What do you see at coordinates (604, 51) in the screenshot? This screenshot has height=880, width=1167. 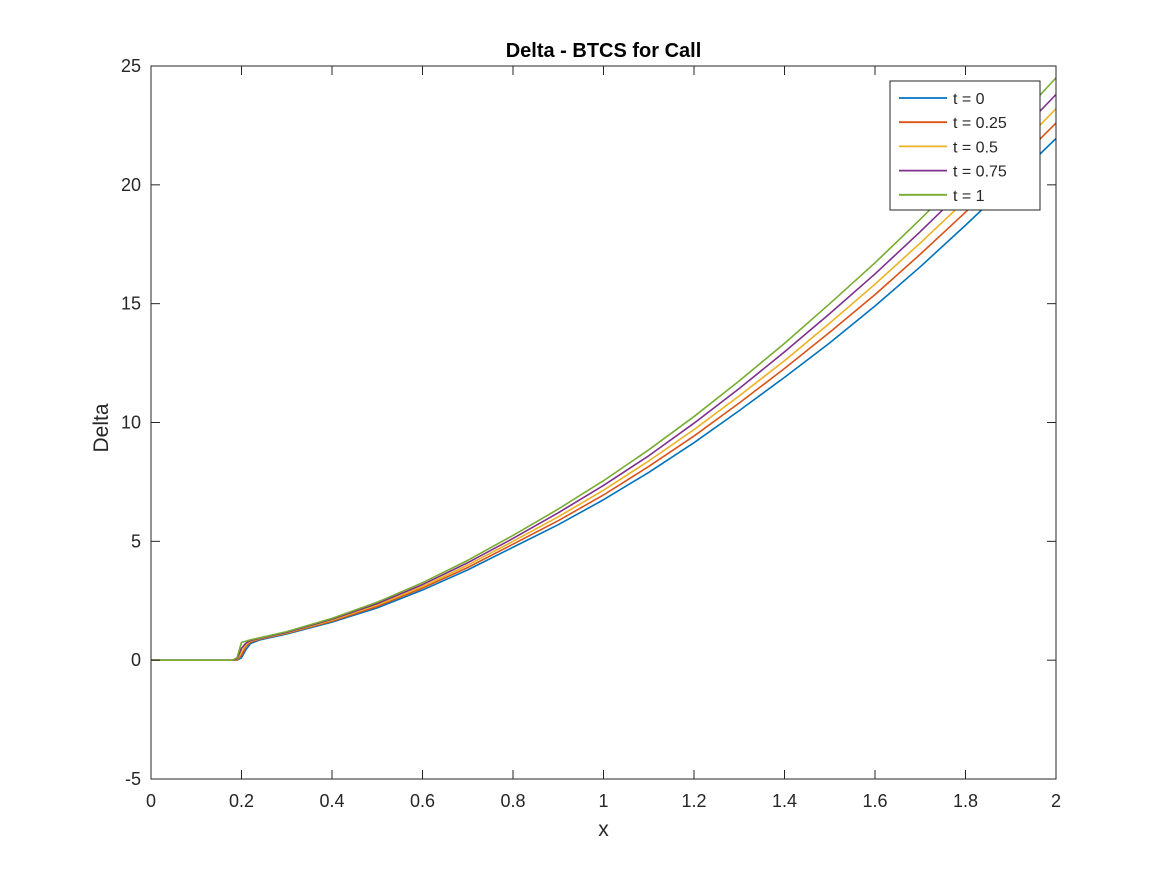 I see `chart-title: Delta - BTCS for Call` at bounding box center [604, 51].